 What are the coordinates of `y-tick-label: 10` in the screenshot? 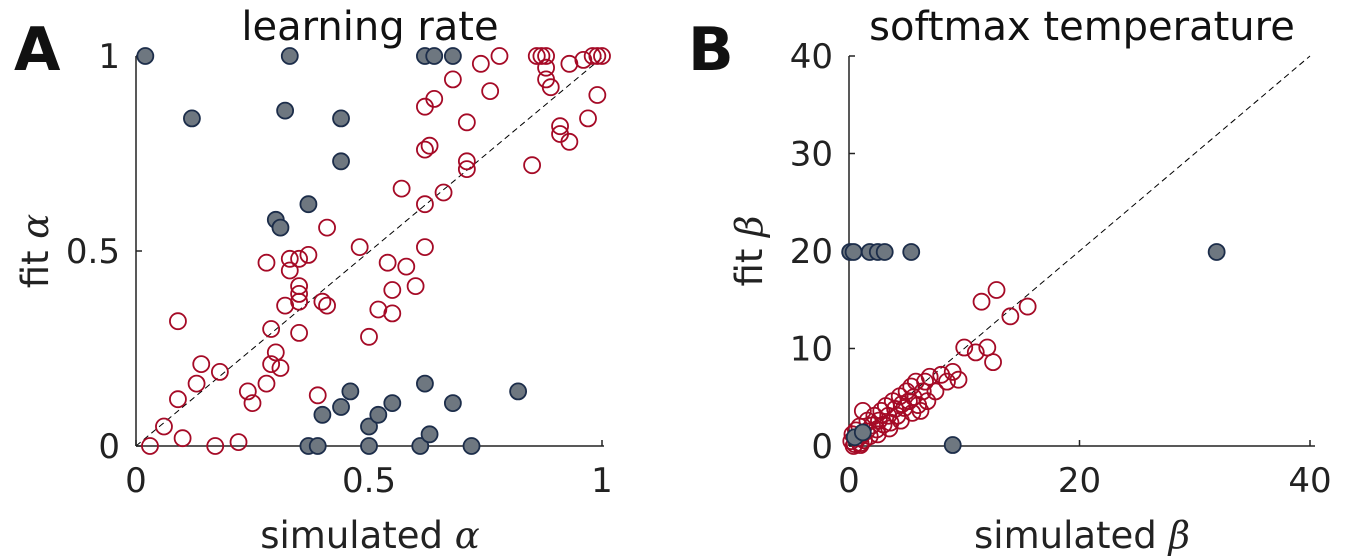 It's located at (811, 350).